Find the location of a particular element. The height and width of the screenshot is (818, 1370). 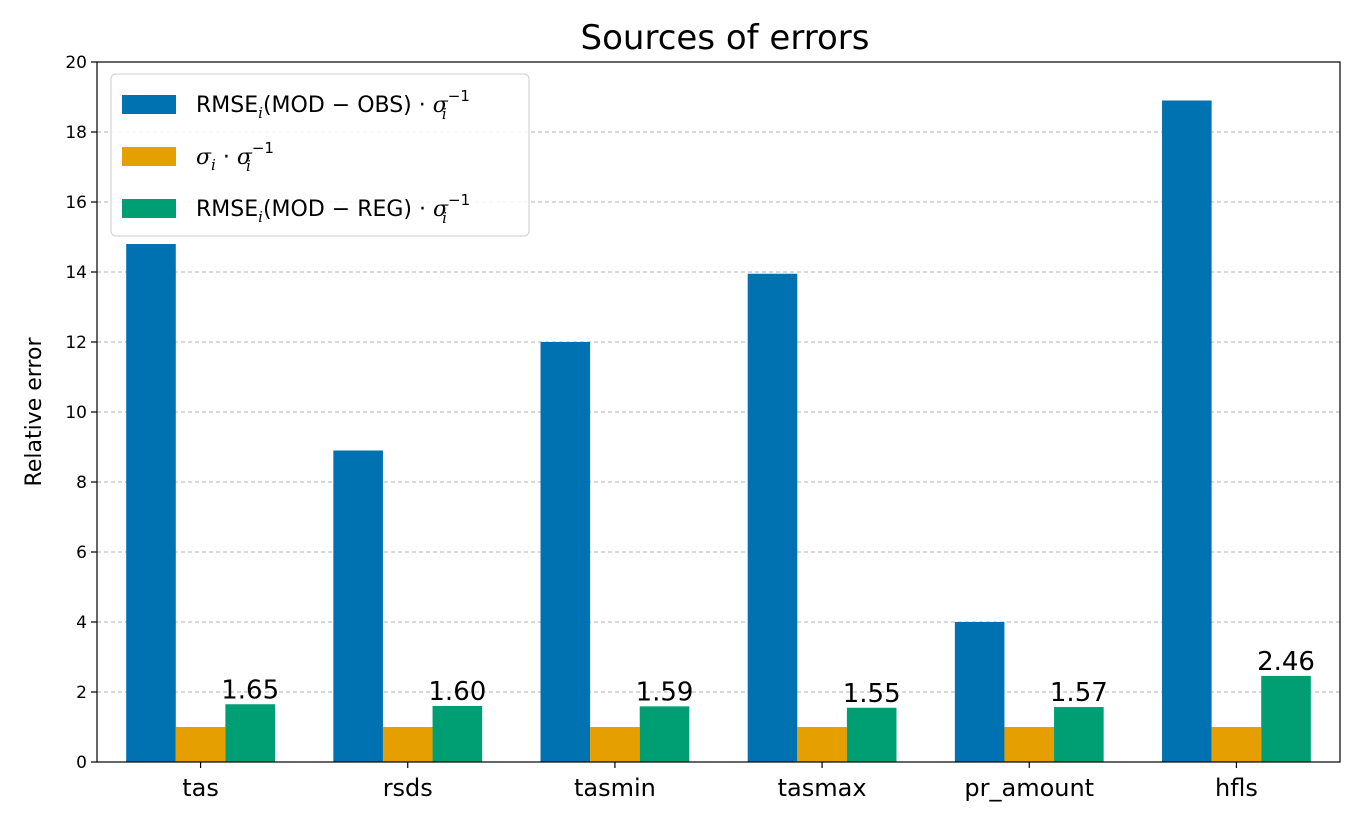

y-tick-label: 12 is located at coordinates (76, 343).